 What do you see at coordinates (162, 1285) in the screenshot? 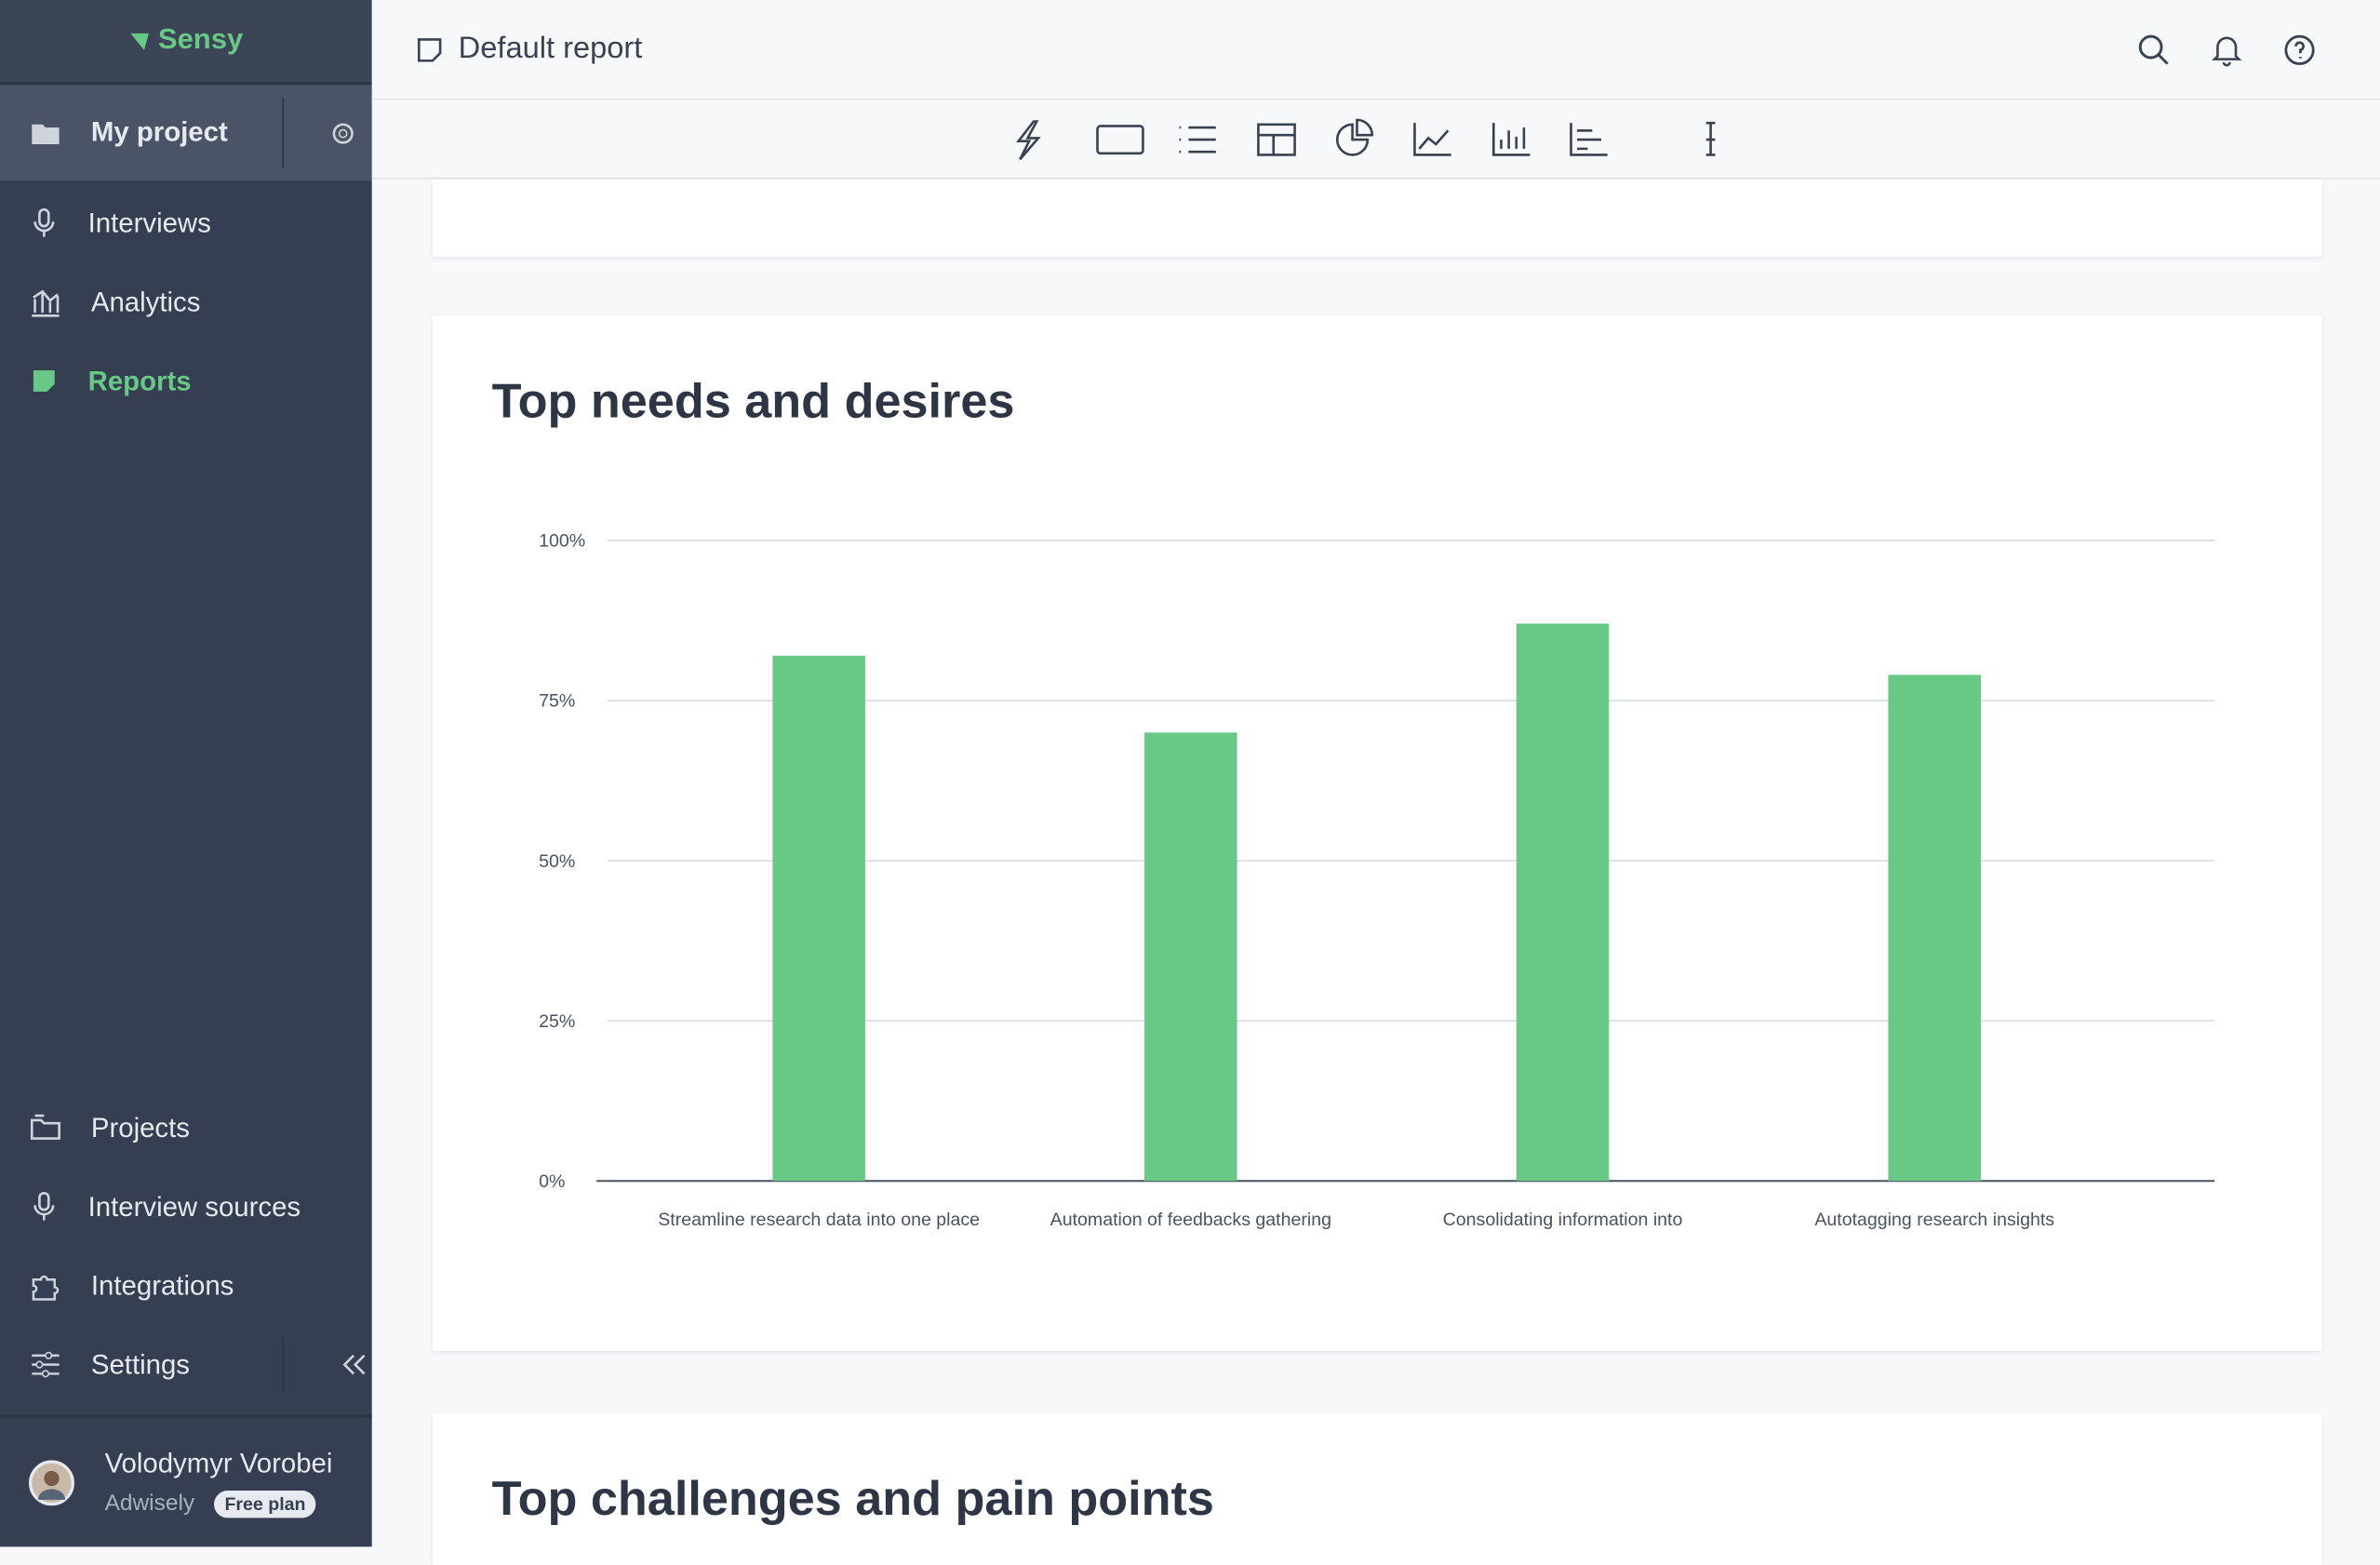
I see `nav-label: Integrations` at bounding box center [162, 1285].